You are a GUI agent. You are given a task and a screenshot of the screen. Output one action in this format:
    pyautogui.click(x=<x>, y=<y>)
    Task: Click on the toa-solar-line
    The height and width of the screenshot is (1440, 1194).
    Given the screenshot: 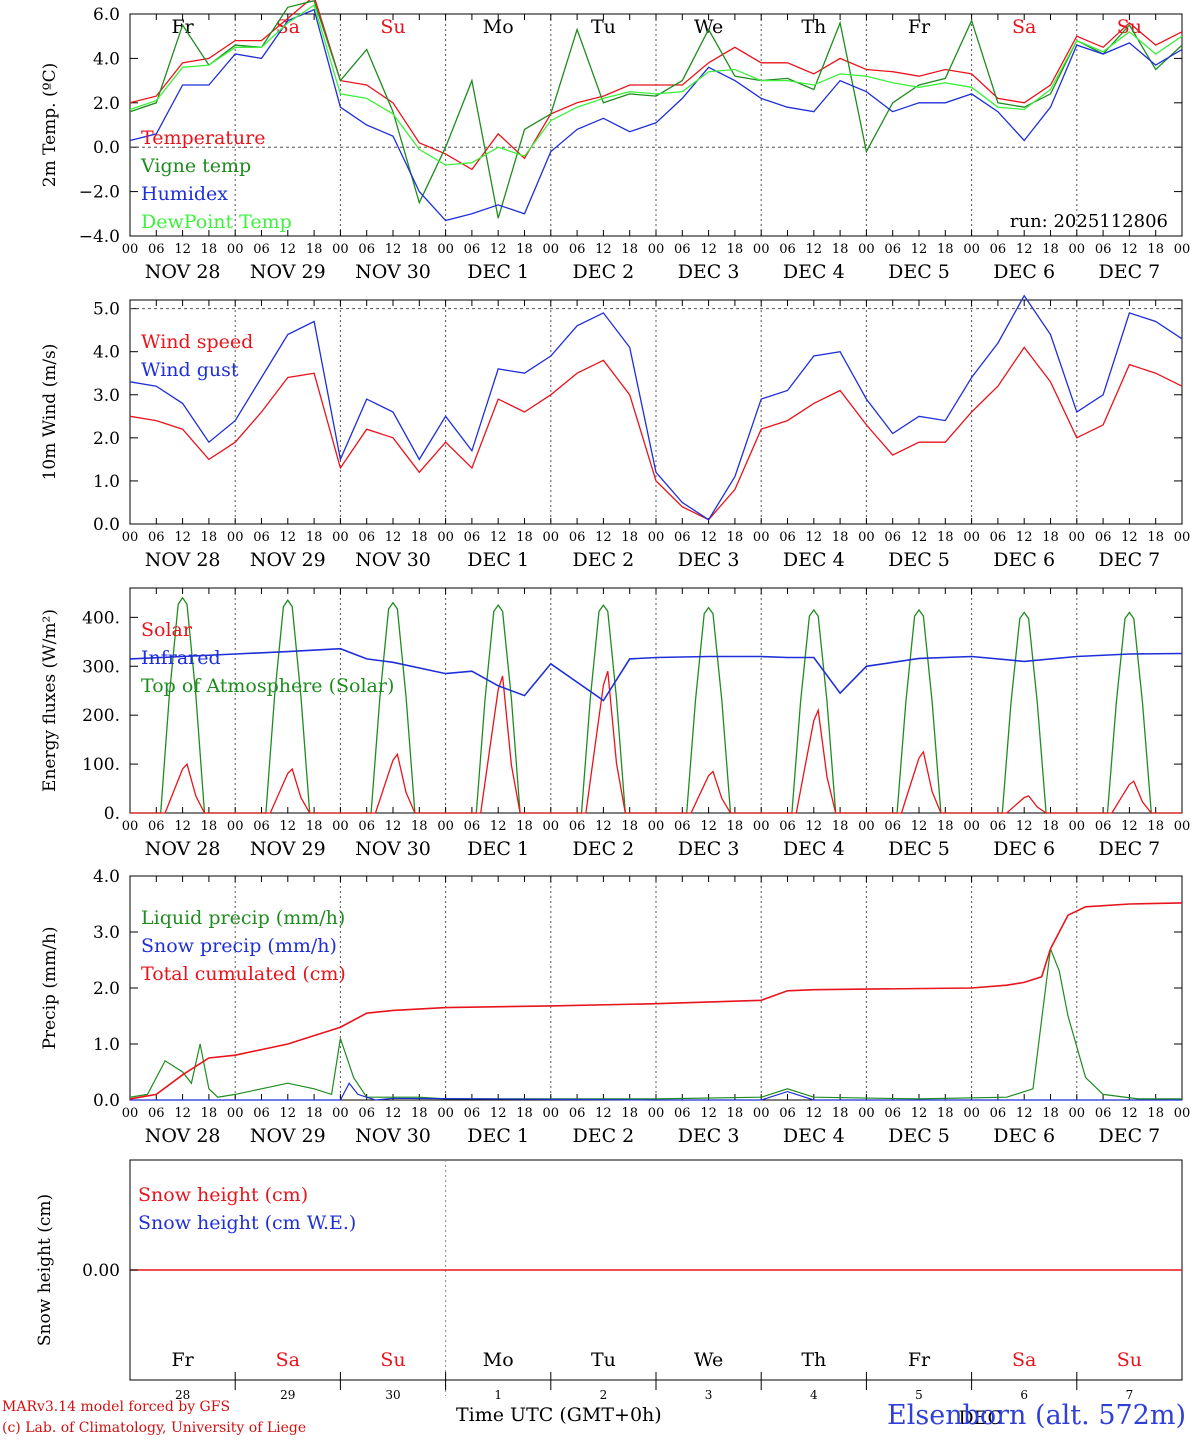 What is the action you would take?
    pyautogui.click(x=498, y=708)
    